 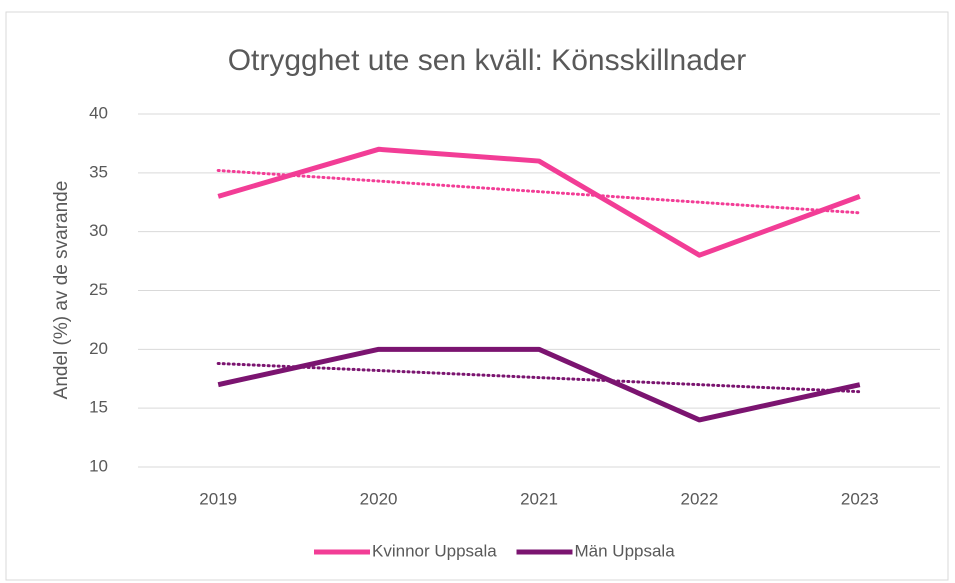 I want to click on x-tick-label: 2023, so click(x=860, y=498).